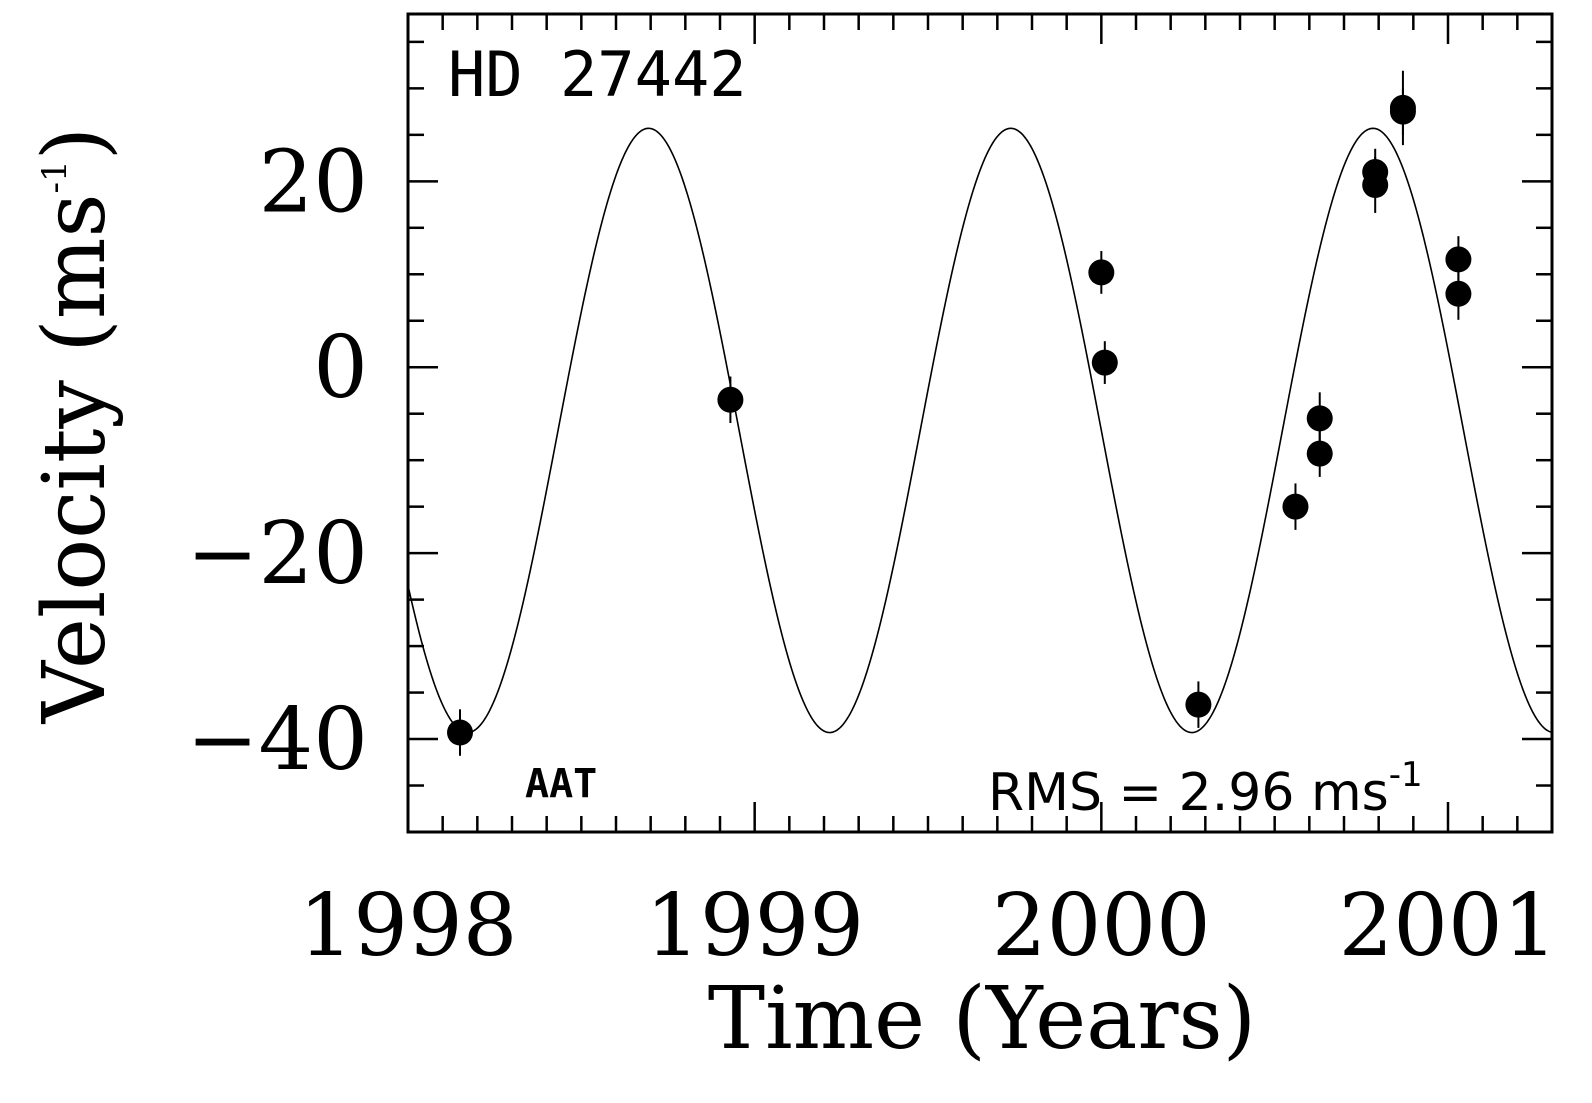  I want to click on y-tick-label: 20, so click(313, 182).